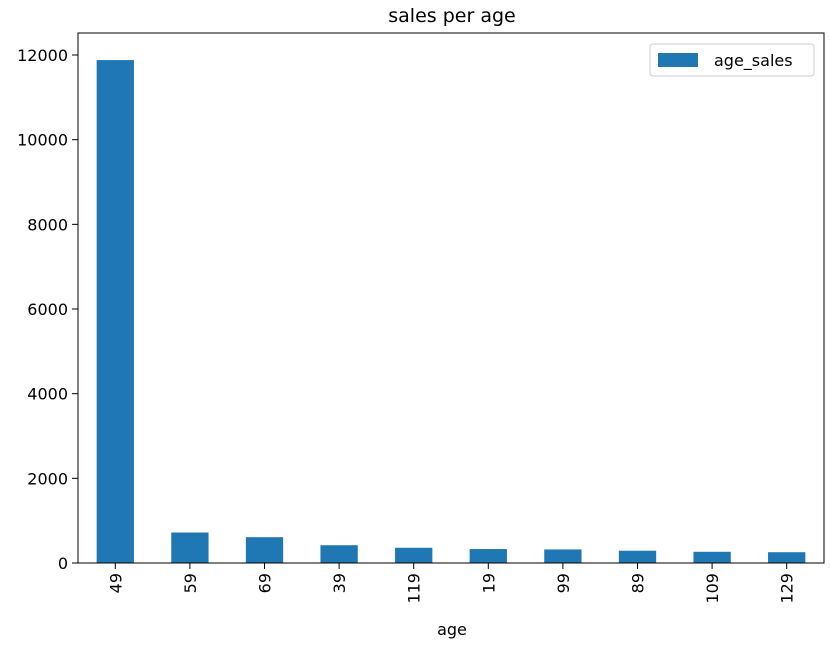 Image resolution: width=830 pixels, height=647 pixels. Describe the element at coordinates (190, 583) in the screenshot. I see `x-tick-label: 59` at that location.